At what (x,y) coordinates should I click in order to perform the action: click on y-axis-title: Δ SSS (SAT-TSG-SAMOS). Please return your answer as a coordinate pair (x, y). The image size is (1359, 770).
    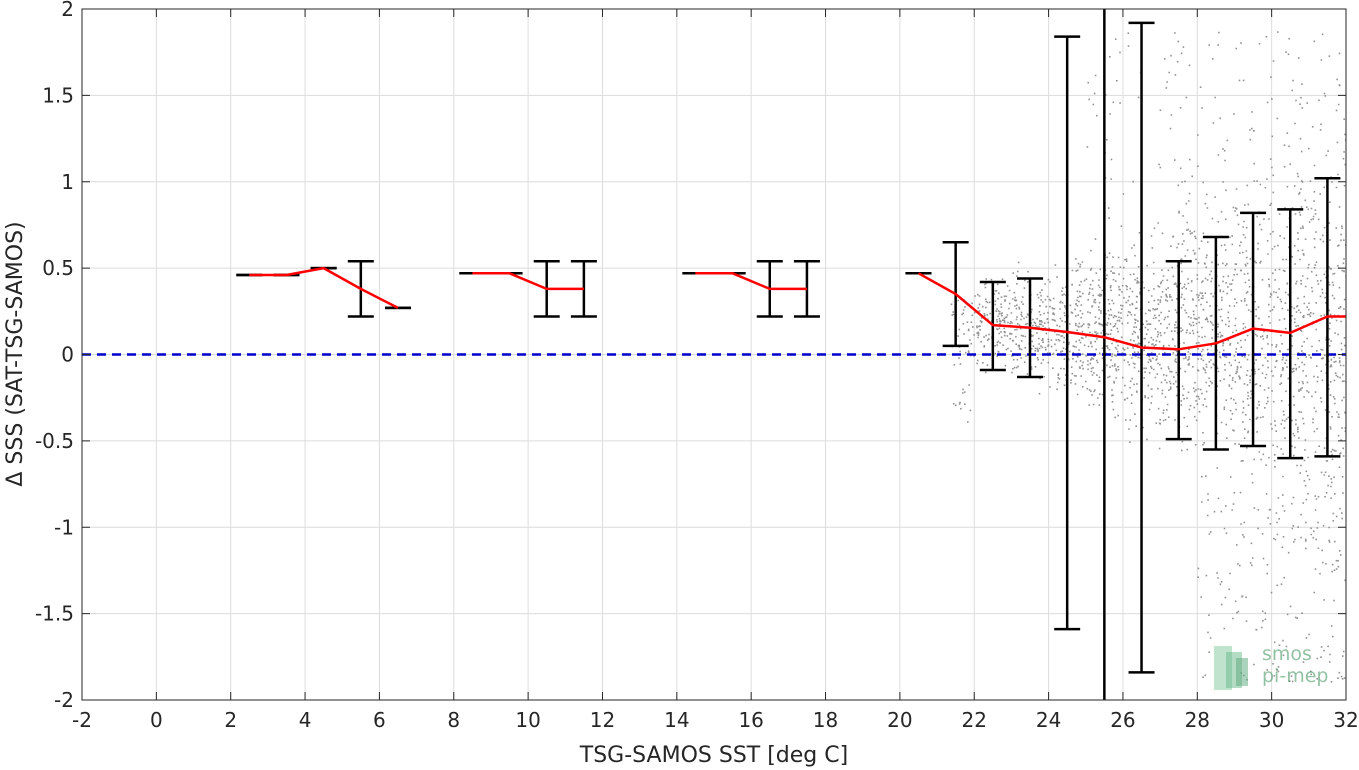
    Looking at the image, I should click on (15, 353).